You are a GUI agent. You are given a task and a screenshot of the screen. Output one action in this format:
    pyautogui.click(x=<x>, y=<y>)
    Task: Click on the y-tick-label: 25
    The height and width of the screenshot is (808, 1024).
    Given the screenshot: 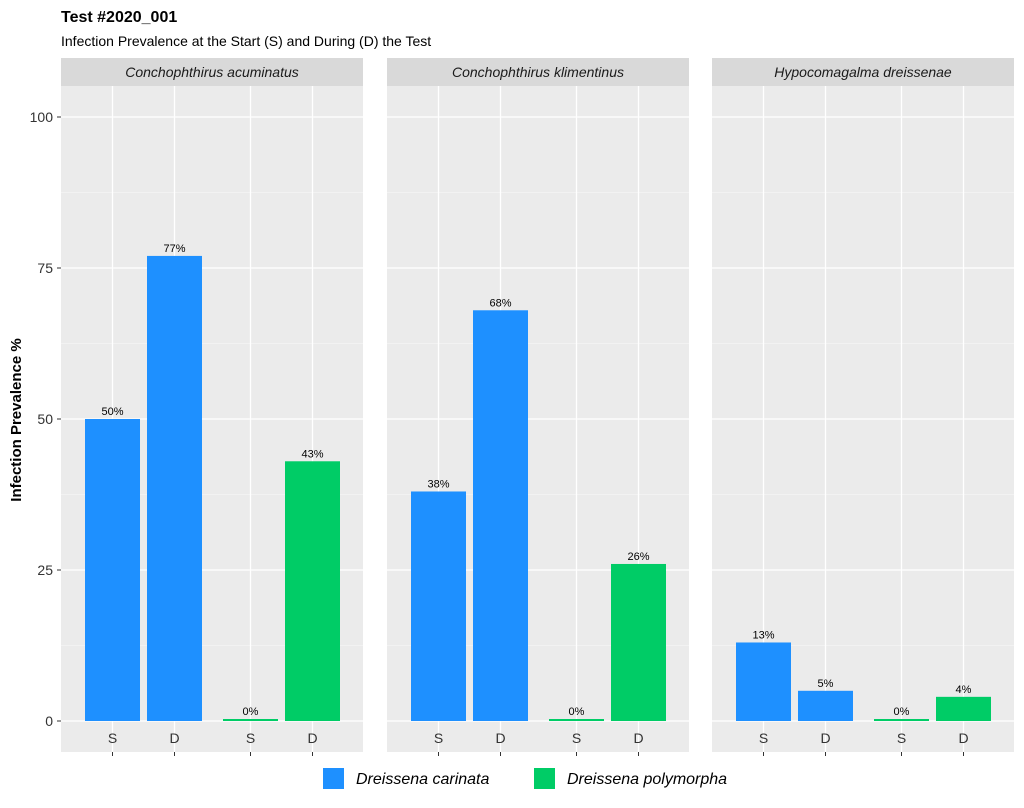 What is the action you would take?
    pyautogui.click(x=45, y=570)
    